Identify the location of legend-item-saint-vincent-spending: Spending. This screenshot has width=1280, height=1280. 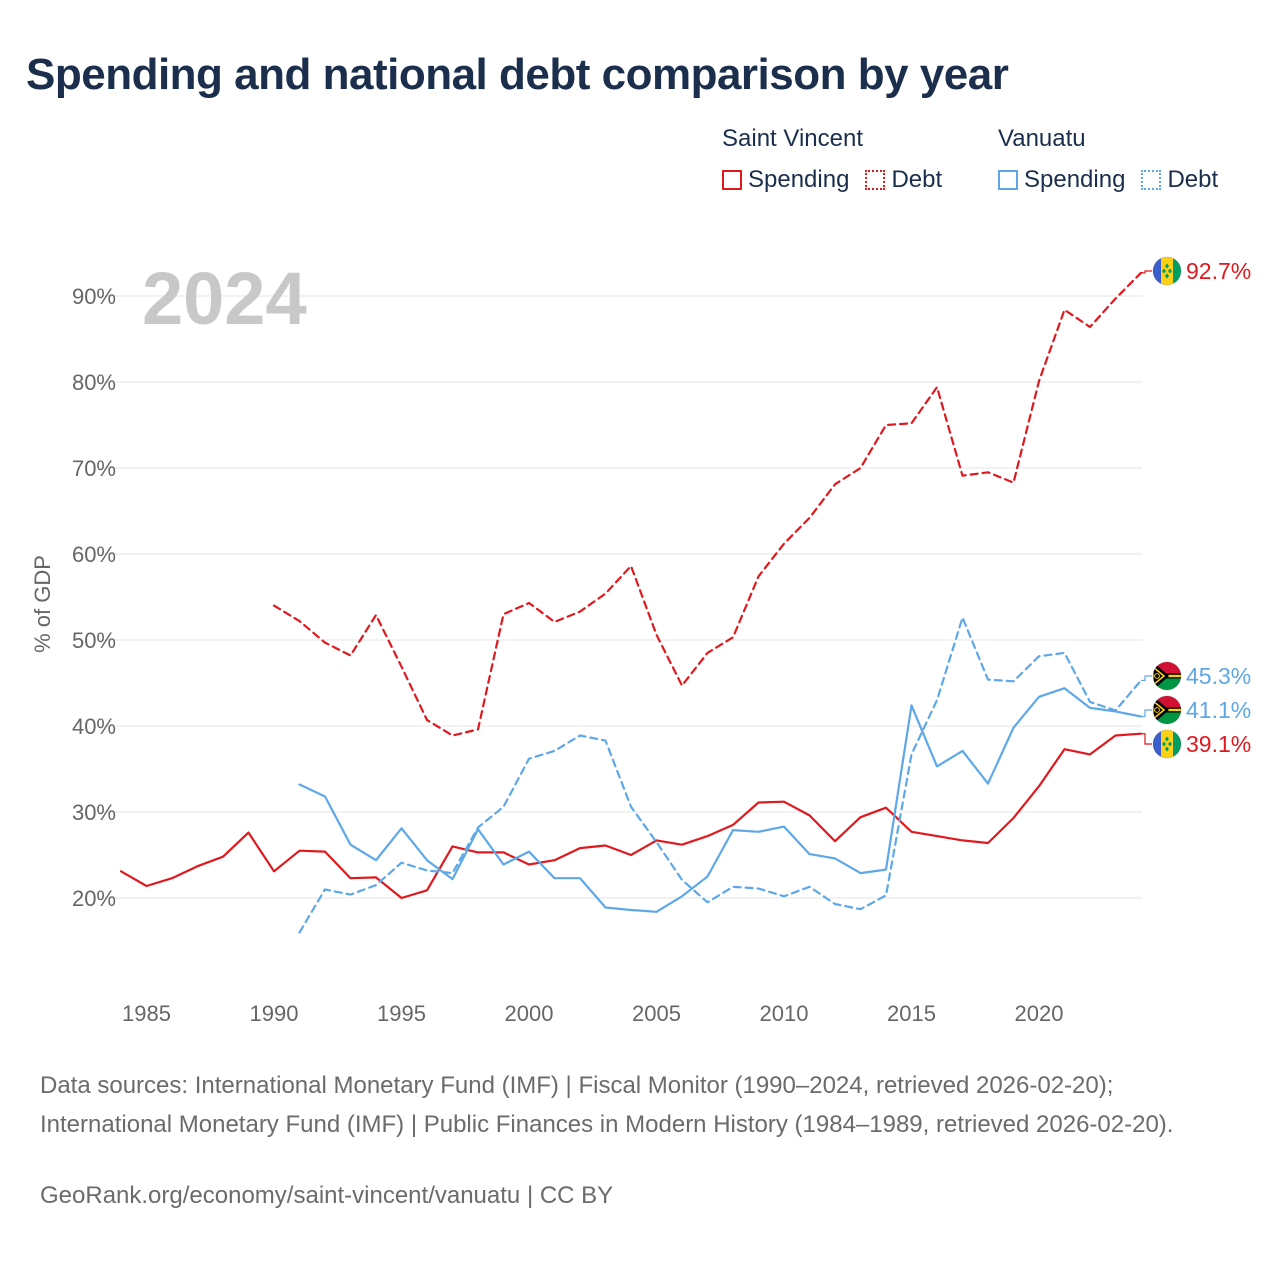
(785, 180).